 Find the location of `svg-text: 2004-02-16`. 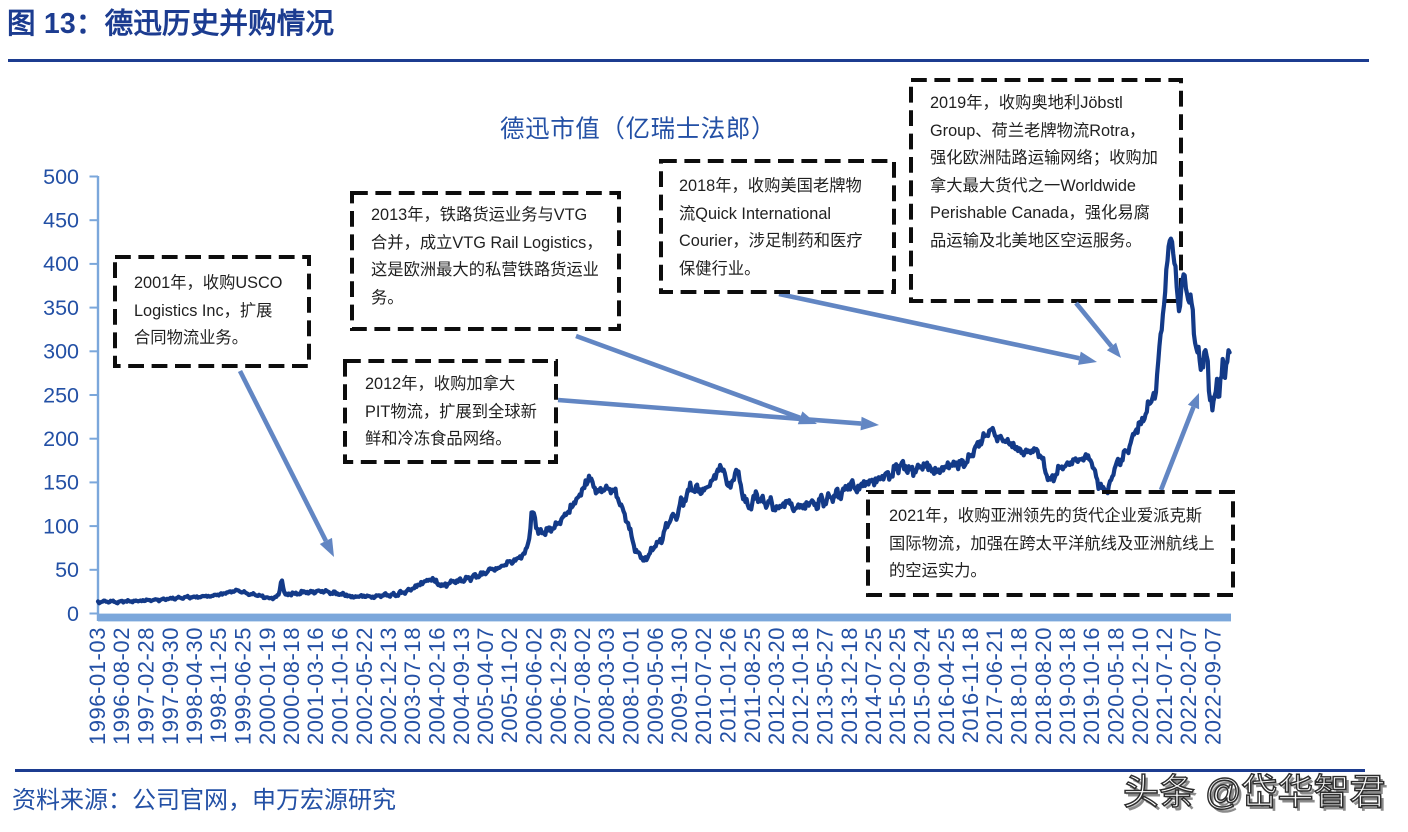

svg-text: 2004-02-16 is located at coordinates (437, 686).